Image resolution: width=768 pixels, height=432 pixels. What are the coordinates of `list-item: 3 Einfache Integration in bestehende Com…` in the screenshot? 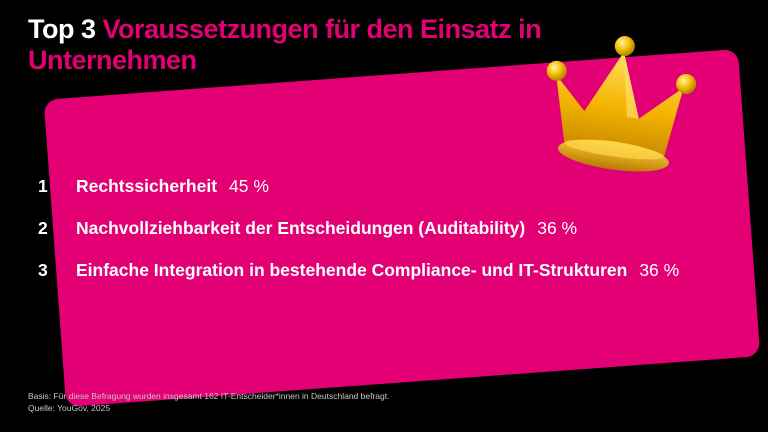 It's located at (358, 270).